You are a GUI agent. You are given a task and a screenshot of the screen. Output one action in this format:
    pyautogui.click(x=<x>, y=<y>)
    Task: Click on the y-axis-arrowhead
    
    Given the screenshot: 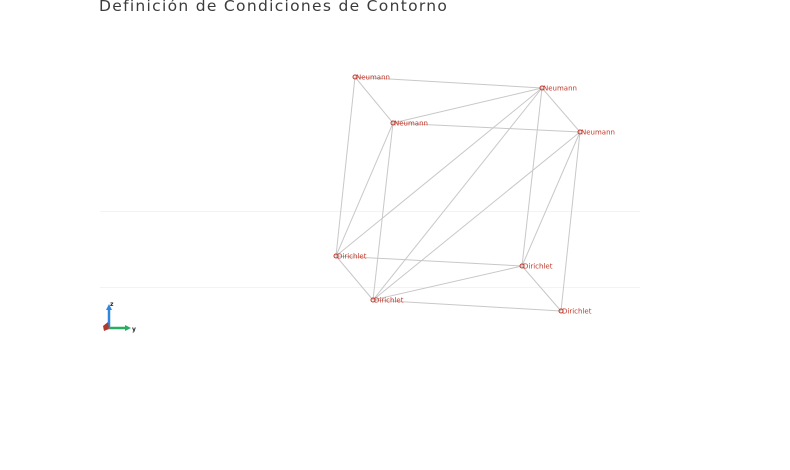 What is the action you would take?
    pyautogui.click(x=128, y=328)
    